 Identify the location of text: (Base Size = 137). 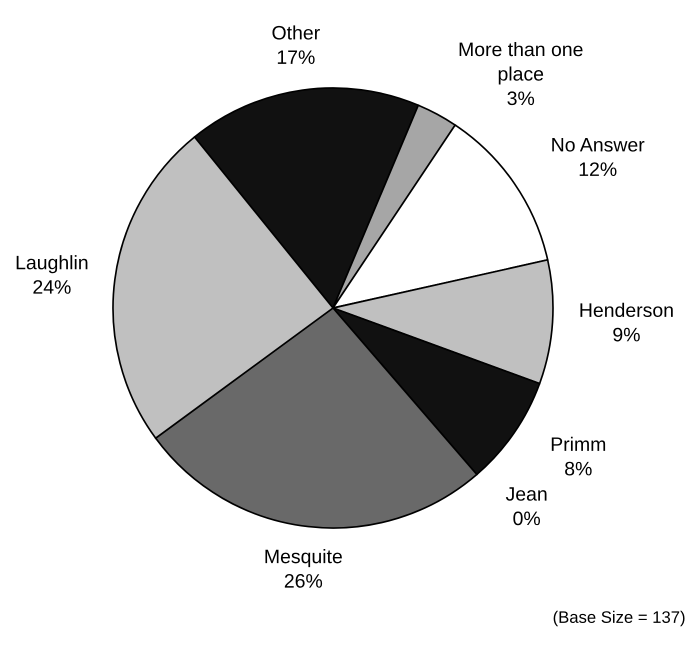
(619, 618).